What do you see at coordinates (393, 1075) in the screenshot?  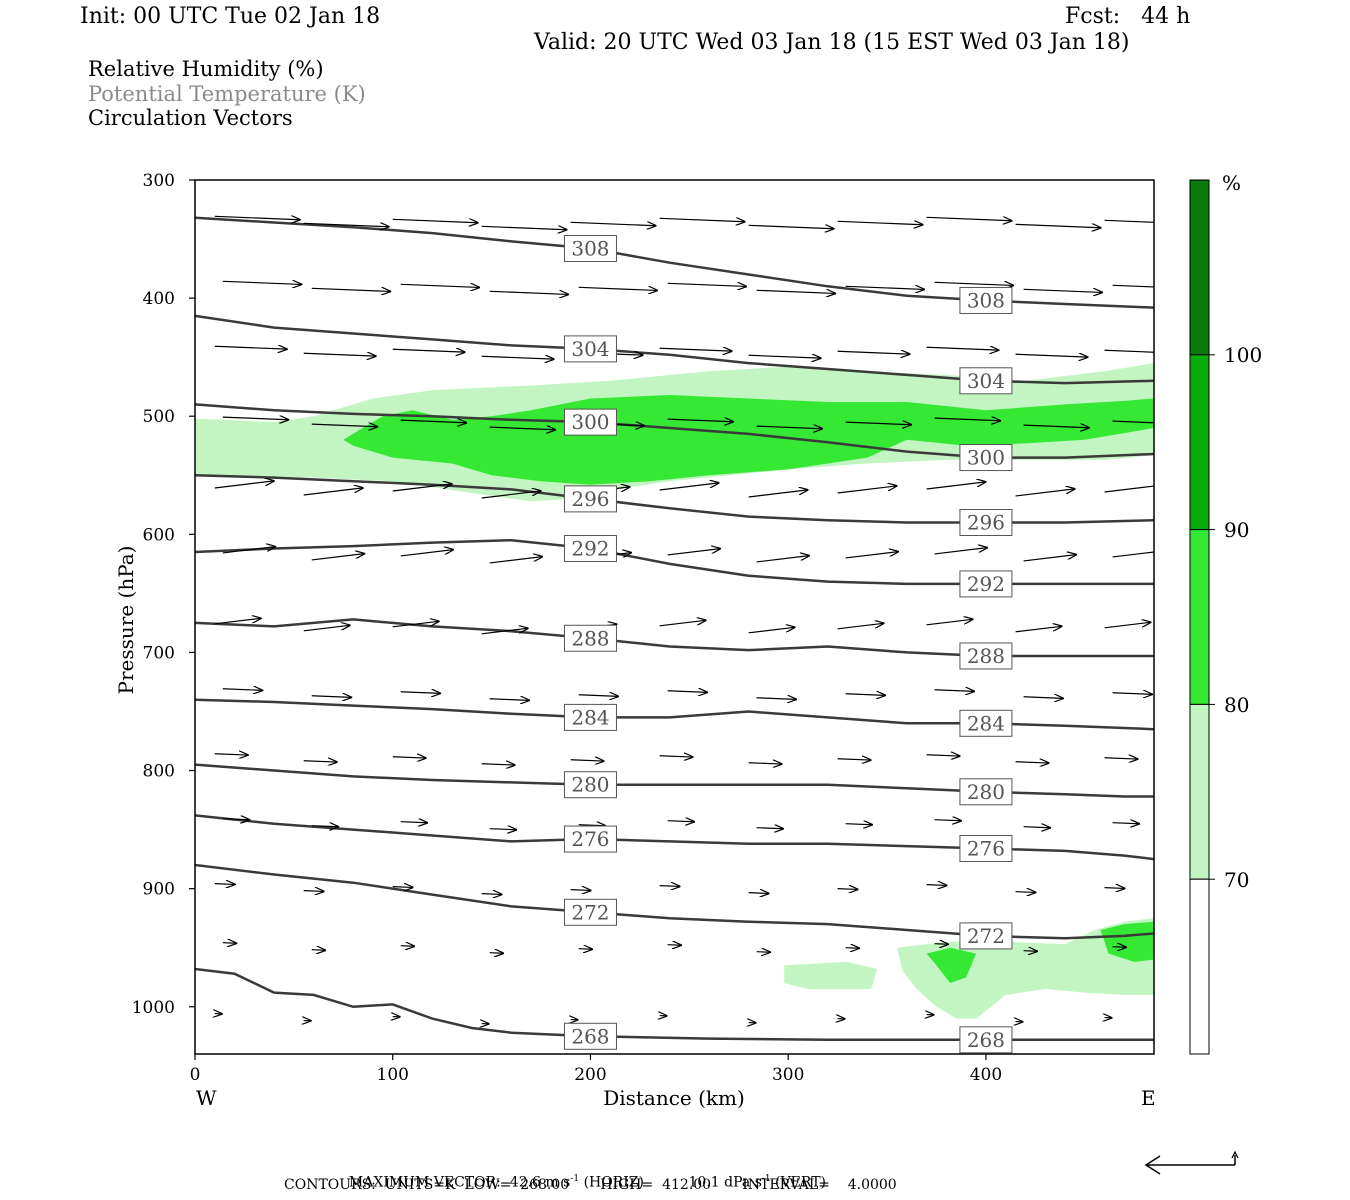 I see `x-tick-label: 100` at bounding box center [393, 1075].